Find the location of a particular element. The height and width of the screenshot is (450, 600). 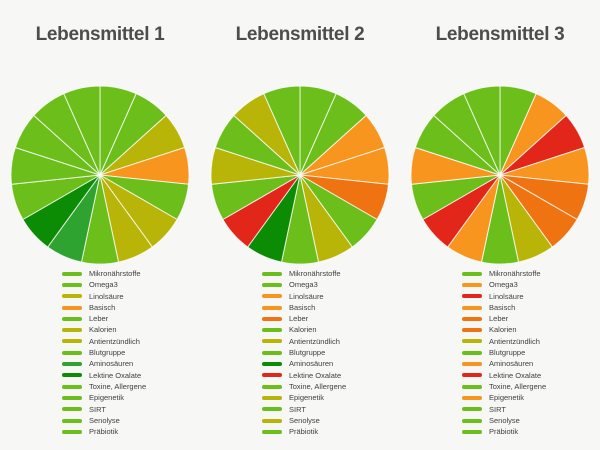

pie-chart is located at coordinates (100, 175).